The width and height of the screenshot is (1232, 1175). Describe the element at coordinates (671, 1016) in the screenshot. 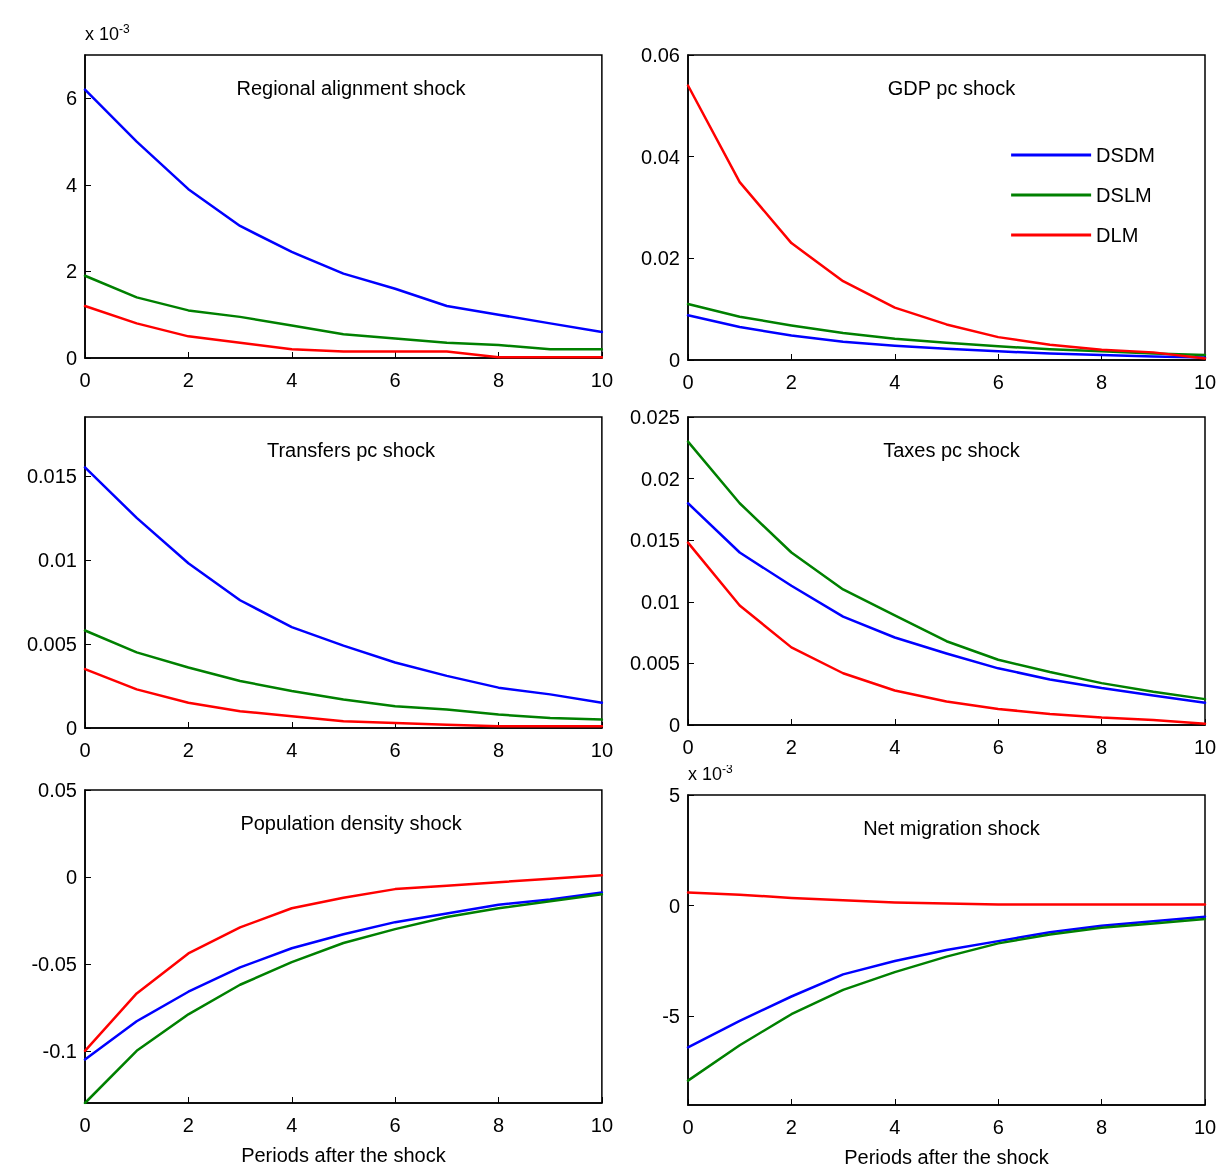

I see `y-tick-label: -5` at that location.